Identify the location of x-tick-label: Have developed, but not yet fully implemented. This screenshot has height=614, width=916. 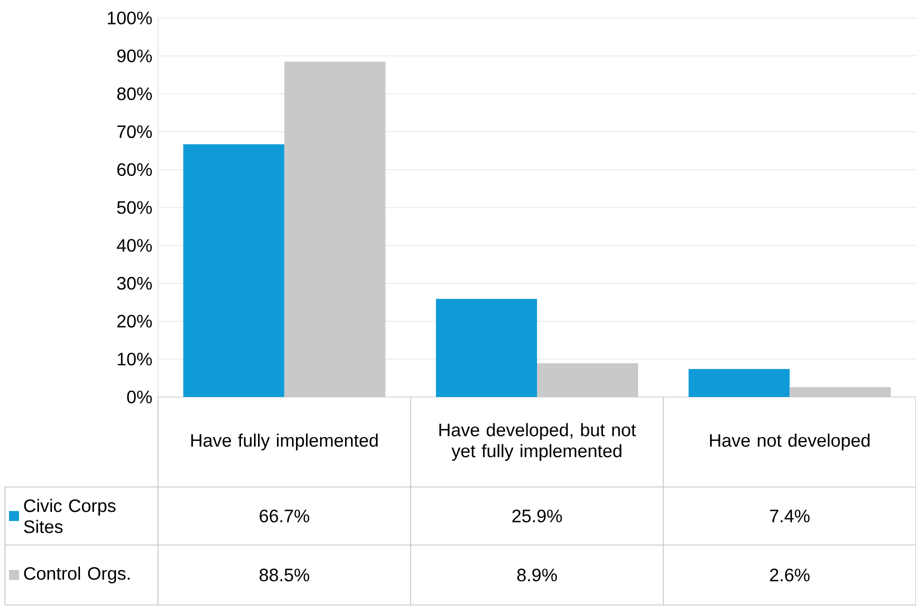
(537, 442).